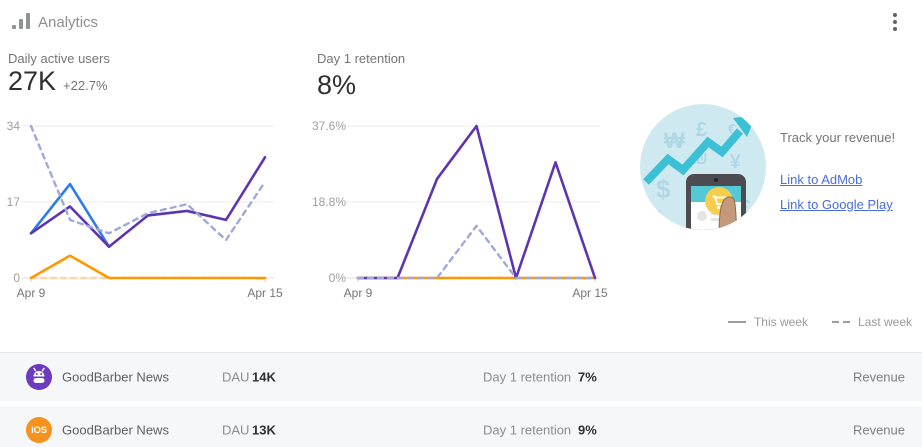 Image resolution: width=922 pixels, height=447 pixels. I want to click on more-options-kebab-icon, so click(895, 22).